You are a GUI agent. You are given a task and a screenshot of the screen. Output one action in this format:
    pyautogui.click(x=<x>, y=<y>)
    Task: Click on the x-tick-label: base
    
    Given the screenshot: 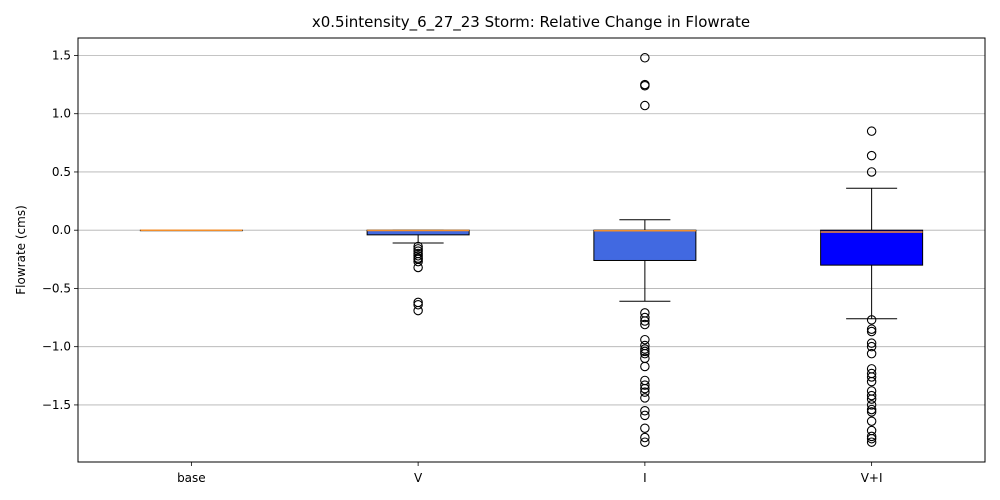 What is the action you would take?
    pyautogui.click(x=191, y=478)
    